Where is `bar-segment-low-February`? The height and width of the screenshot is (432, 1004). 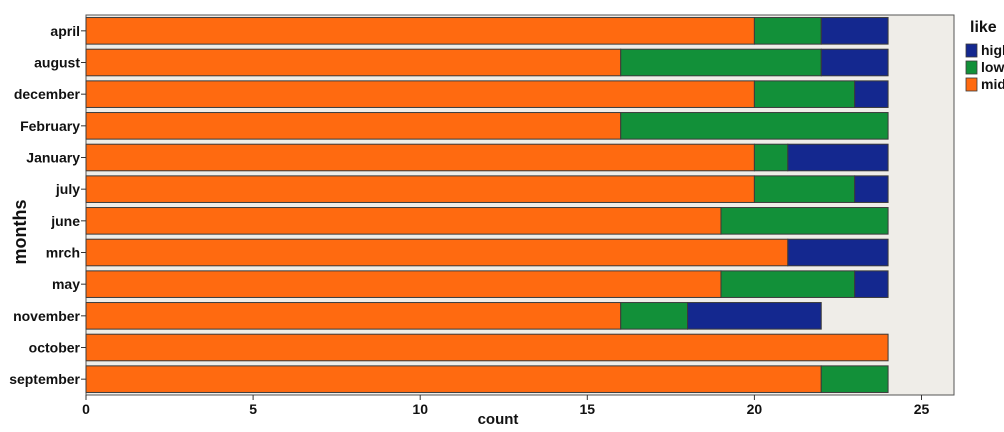
bar-segment-low-February is located at coordinates (754, 126).